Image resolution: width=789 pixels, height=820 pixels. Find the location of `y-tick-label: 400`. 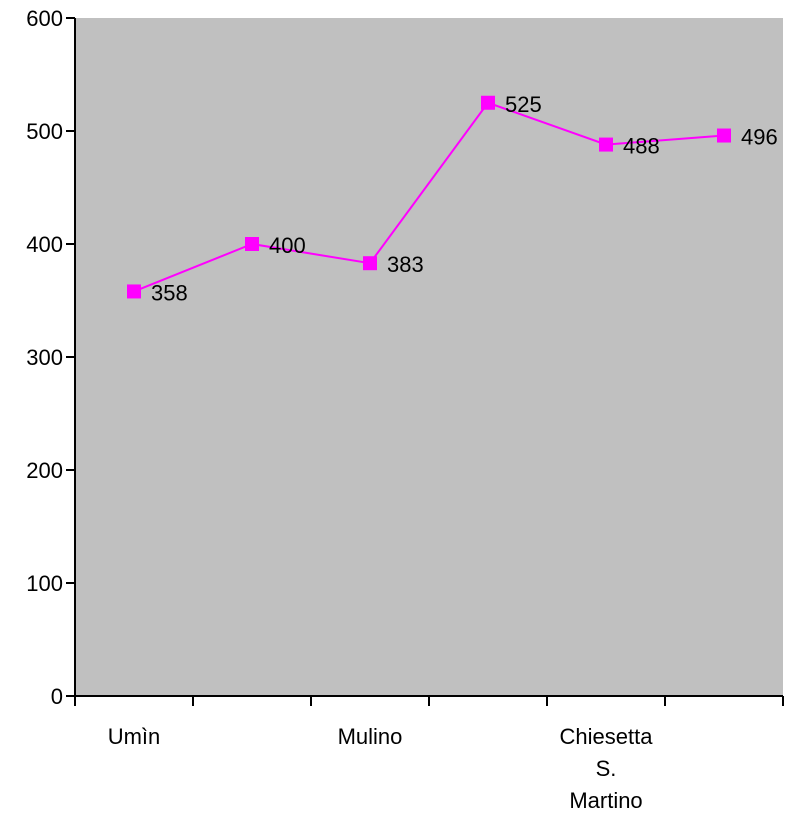

y-tick-label: 400 is located at coordinates (44, 244).